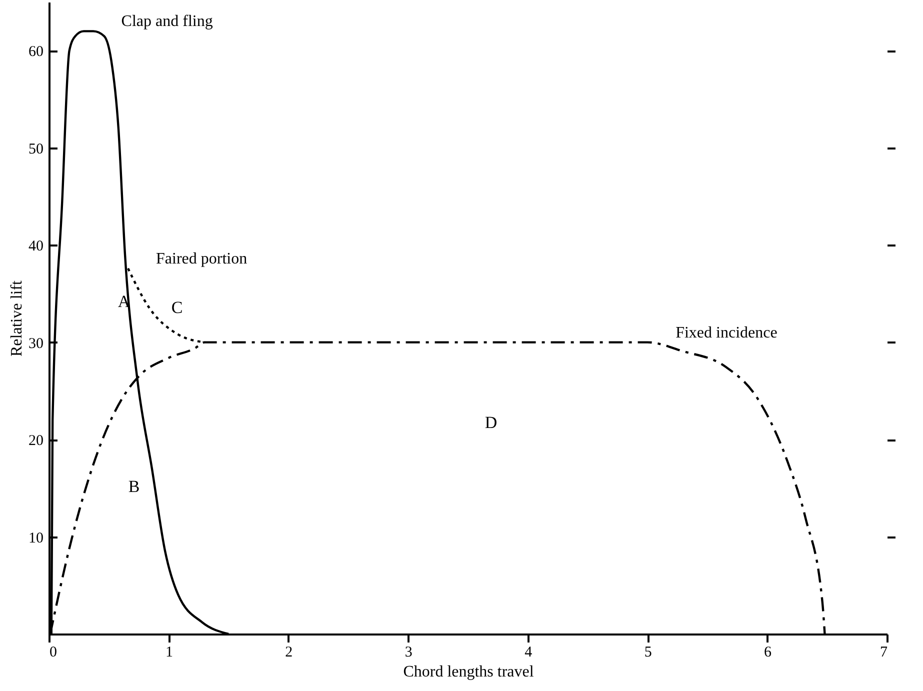 This screenshot has height=691, width=923. Describe the element at coordinates (124, 301) in the screenshot. I see `annotation: A` at that location.